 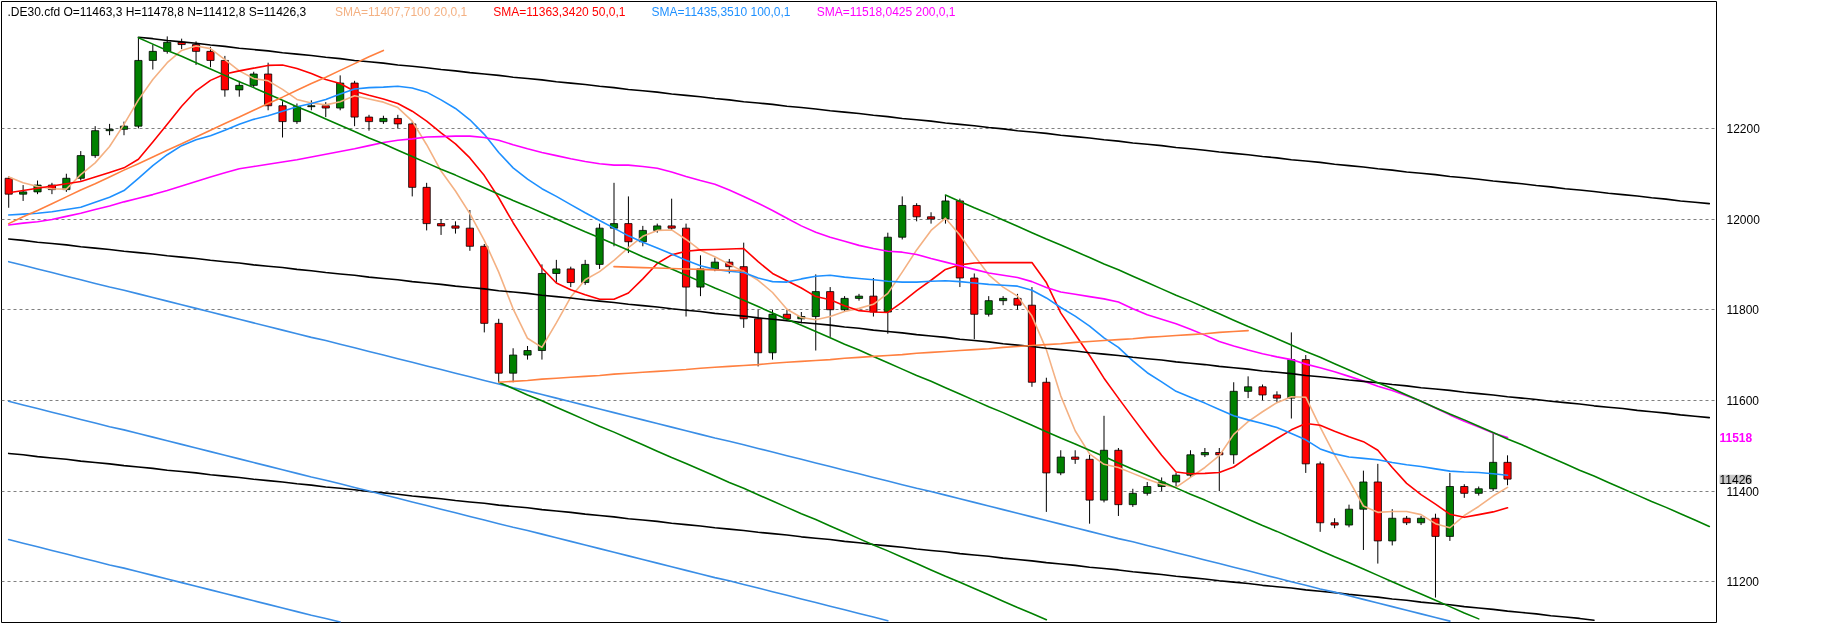 I want to click on y-tick-label: 12200, so click(x=1743, y=128).